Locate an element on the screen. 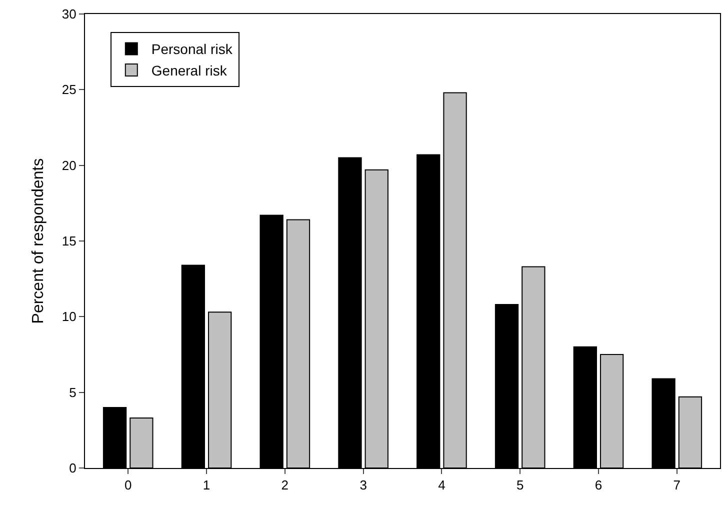  x-tick-label: 5 is located at coordinates (520, 485).